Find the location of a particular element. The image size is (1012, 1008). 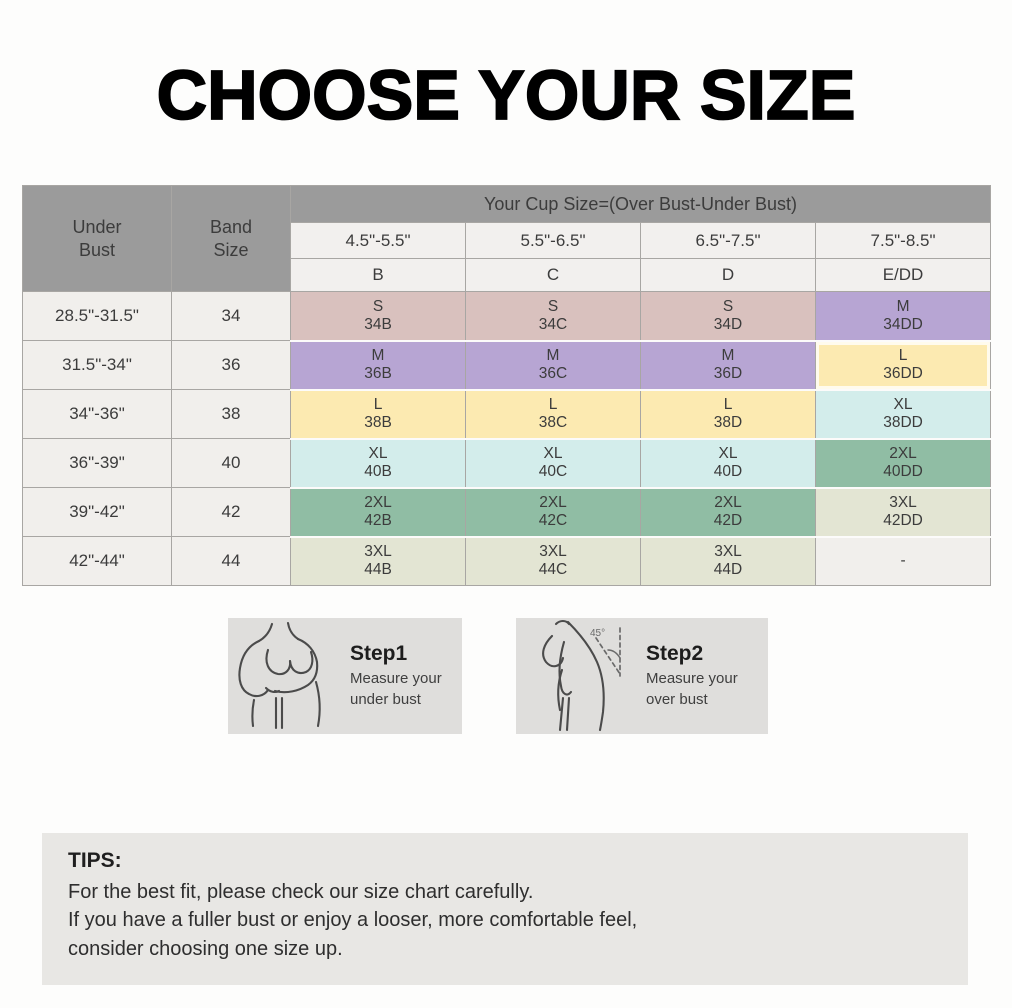

size-cell-38DD: XL 38DD is located at coordinates (903, 413).